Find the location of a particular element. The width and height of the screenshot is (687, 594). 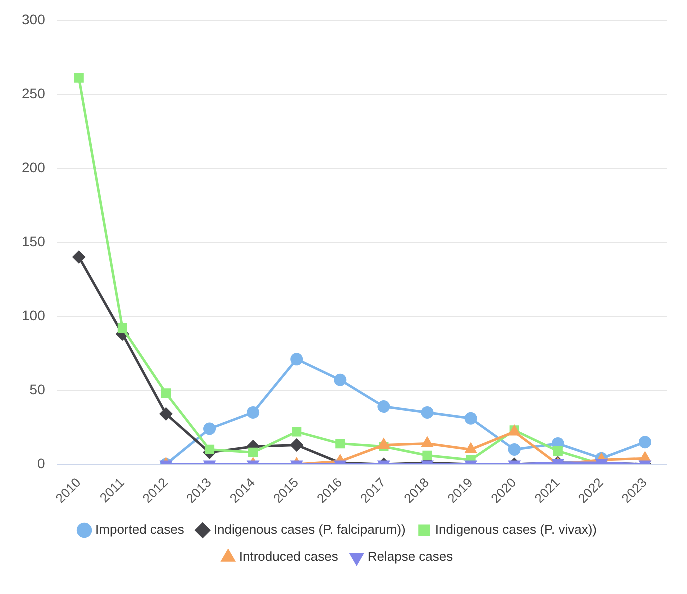

legend-label: Introduced cases is located at coordinates (289, 556).